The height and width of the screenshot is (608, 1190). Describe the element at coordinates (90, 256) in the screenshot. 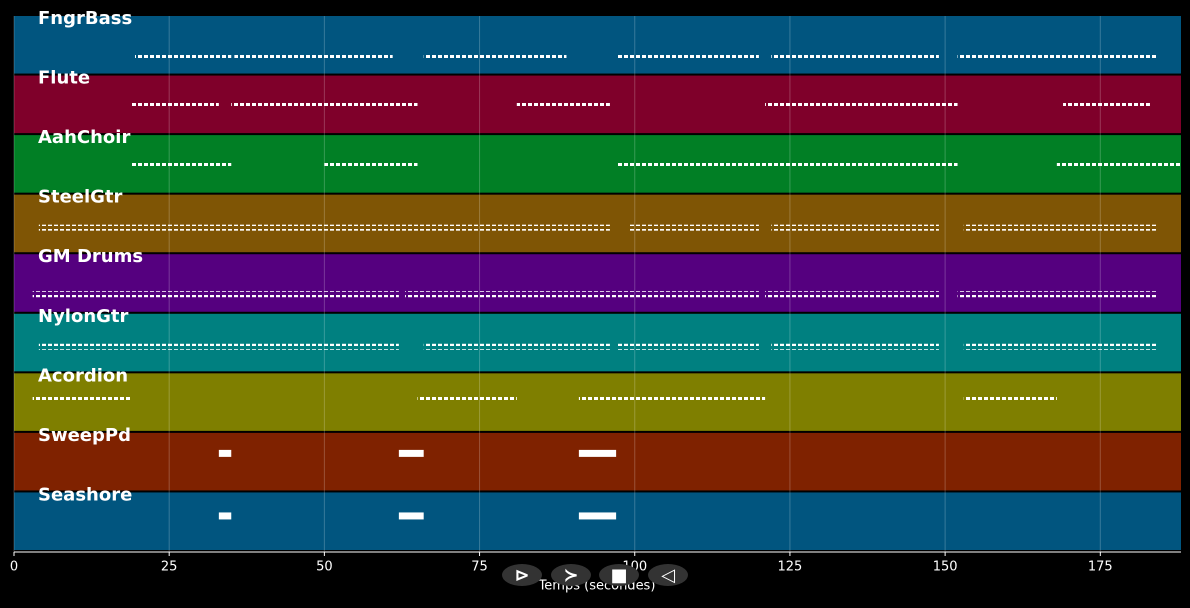

I see `track-name: GM Drums` at that location.